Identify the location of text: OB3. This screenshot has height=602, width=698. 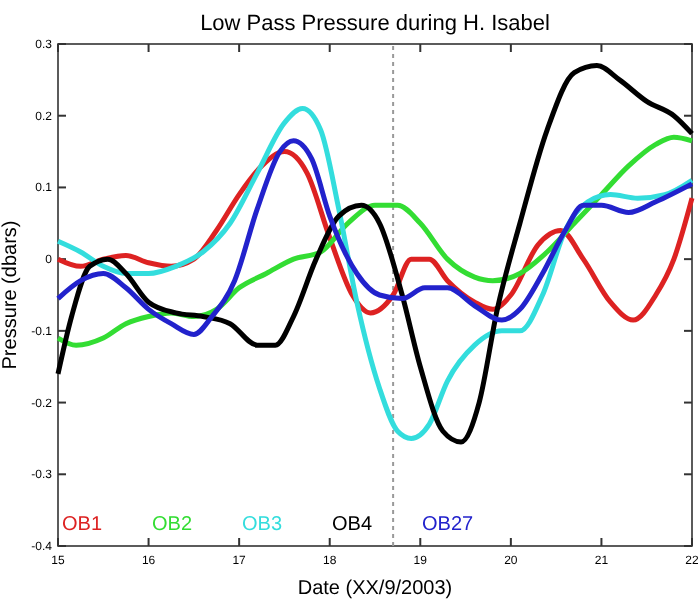
(262, 525).